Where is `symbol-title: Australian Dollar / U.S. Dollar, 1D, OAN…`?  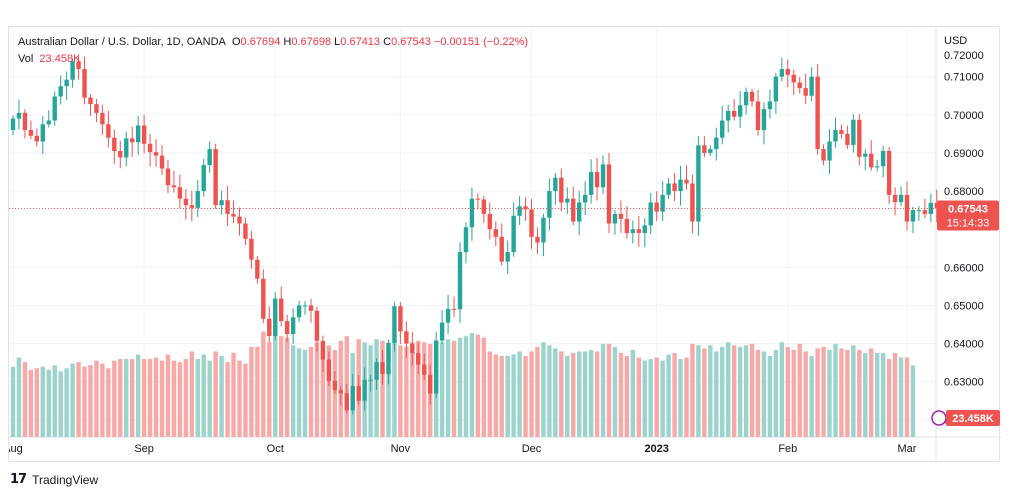 symbol-title: Australian Dollar / U.S. Dollar, 1D, OAN… is located at coordinates (122, 42).